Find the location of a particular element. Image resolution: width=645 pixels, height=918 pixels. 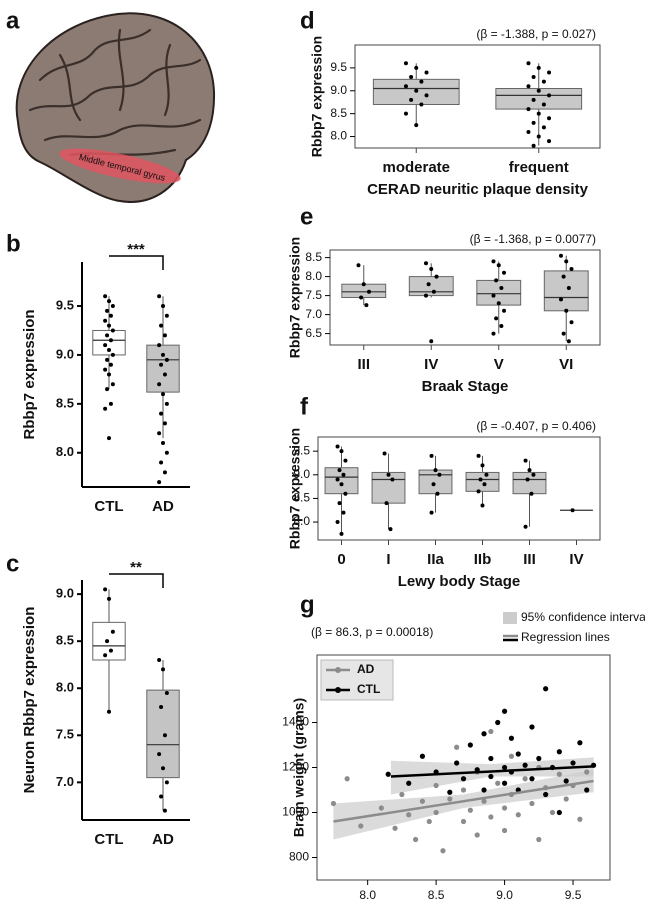

panel-letter: g is located at coordinates (307, 604).